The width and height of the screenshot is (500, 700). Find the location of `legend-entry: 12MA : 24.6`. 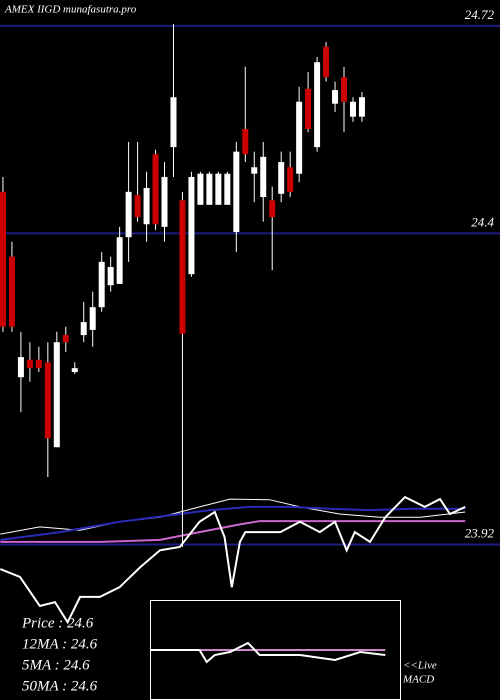

legend-entry: 12MA : 24.6 is located at coordinates (60, 644).